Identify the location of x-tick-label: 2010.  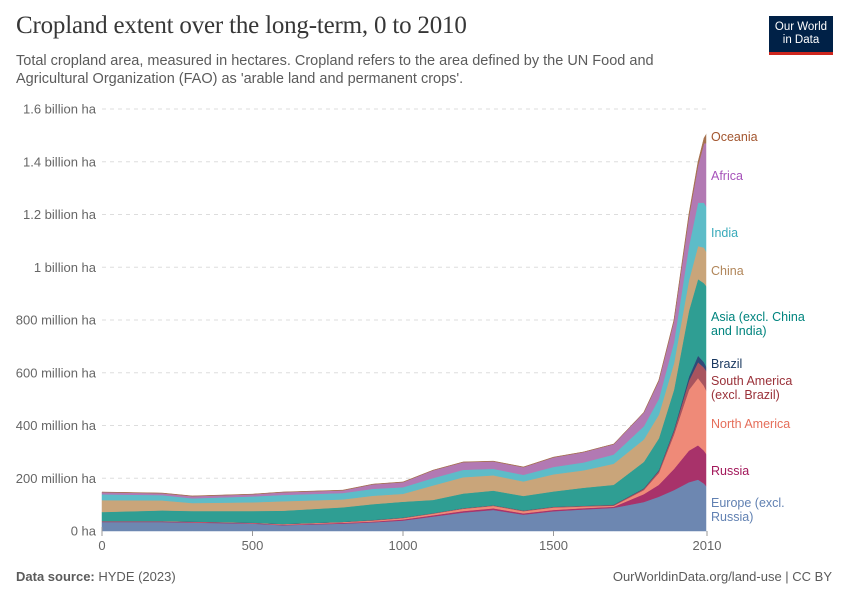
(707, 545).